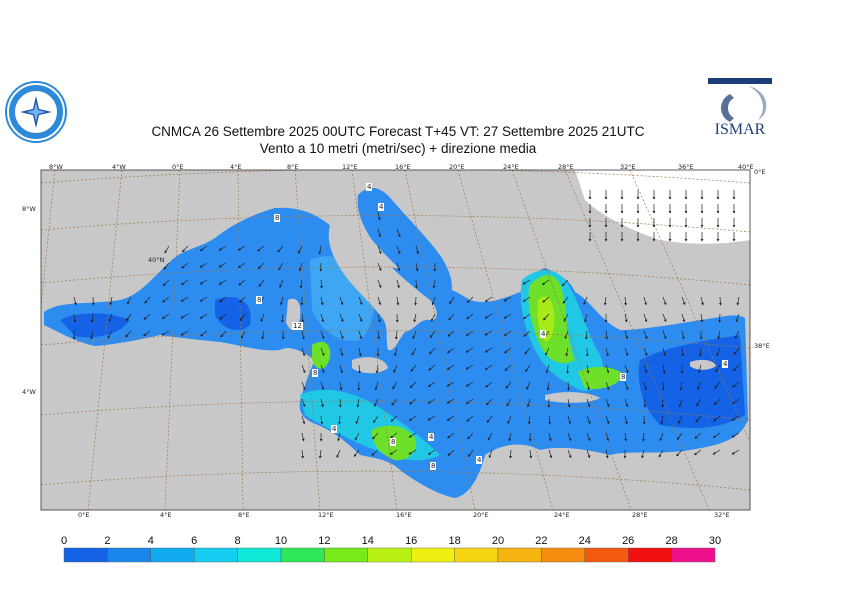  I want to click on bottom-lon-label: 12°E, so click(326, 515).